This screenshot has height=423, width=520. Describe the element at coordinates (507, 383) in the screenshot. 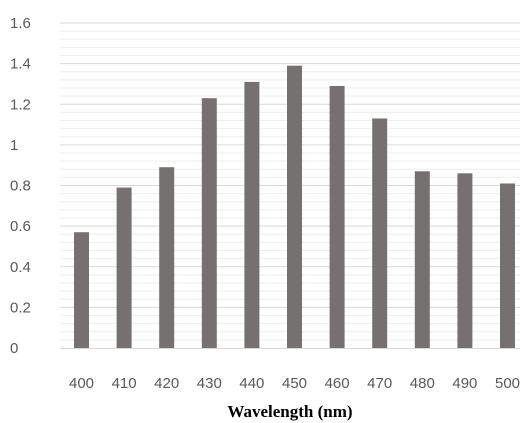

I see `x-tick-label: 500` at that location.